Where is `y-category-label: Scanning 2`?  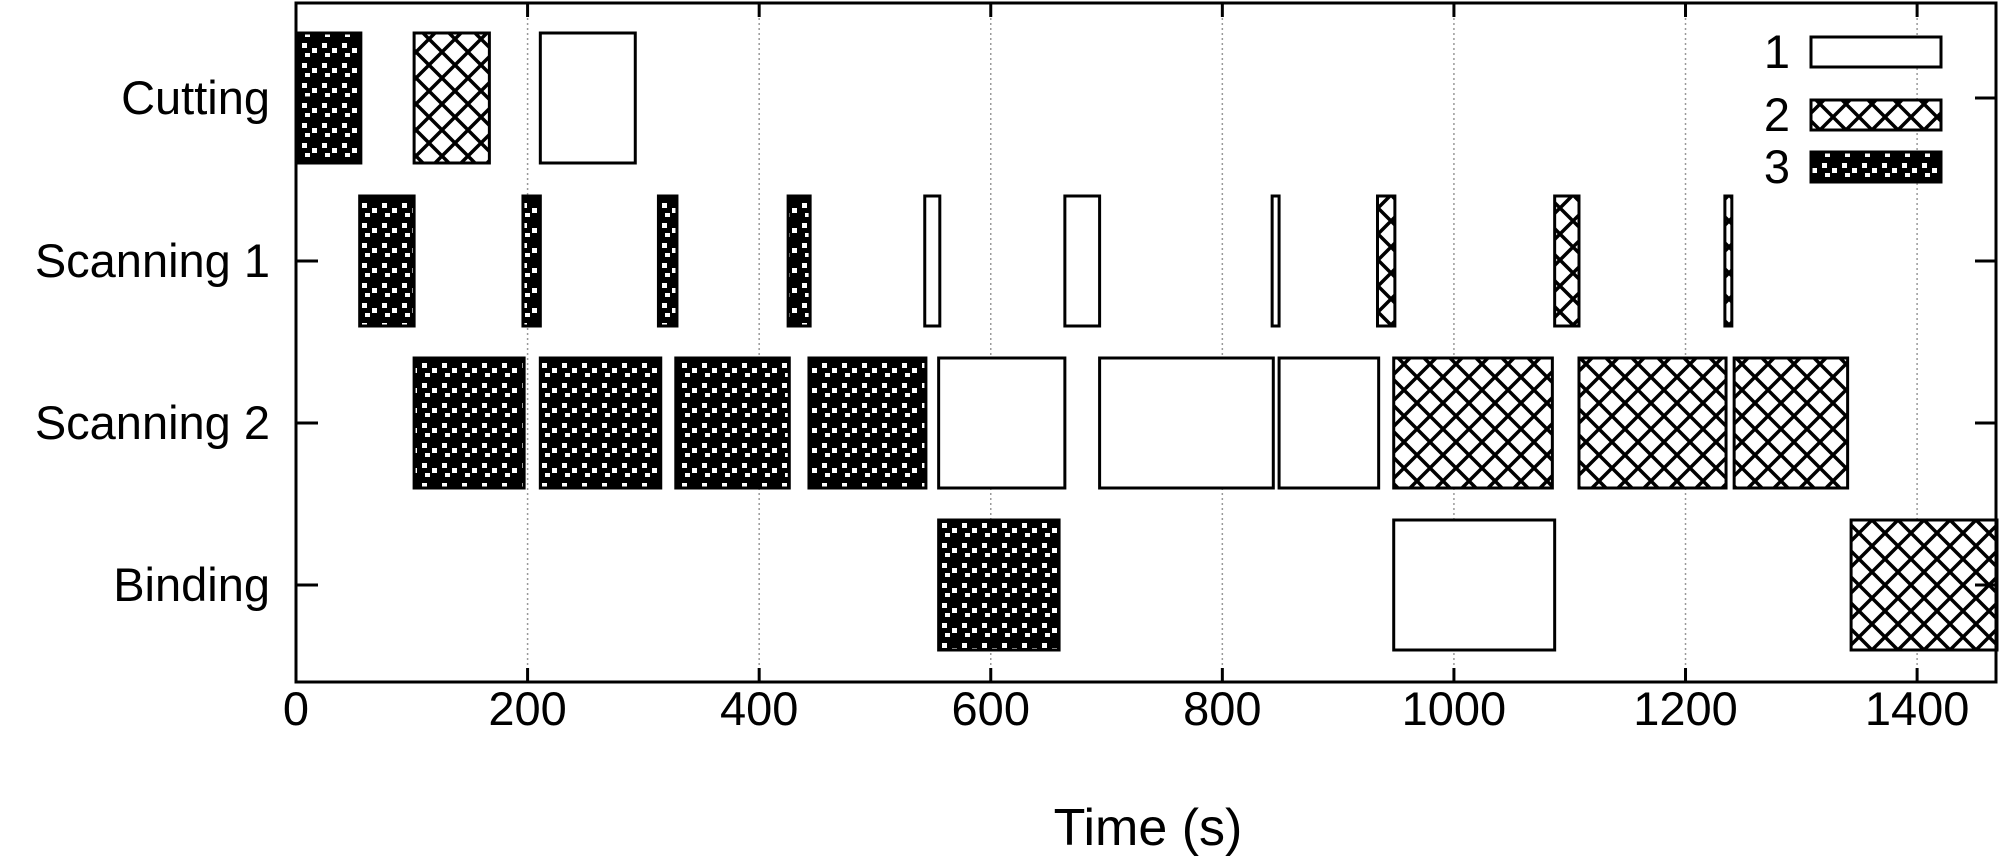
y-category-label: Scanning 2 is located at coordinates (152, 422).